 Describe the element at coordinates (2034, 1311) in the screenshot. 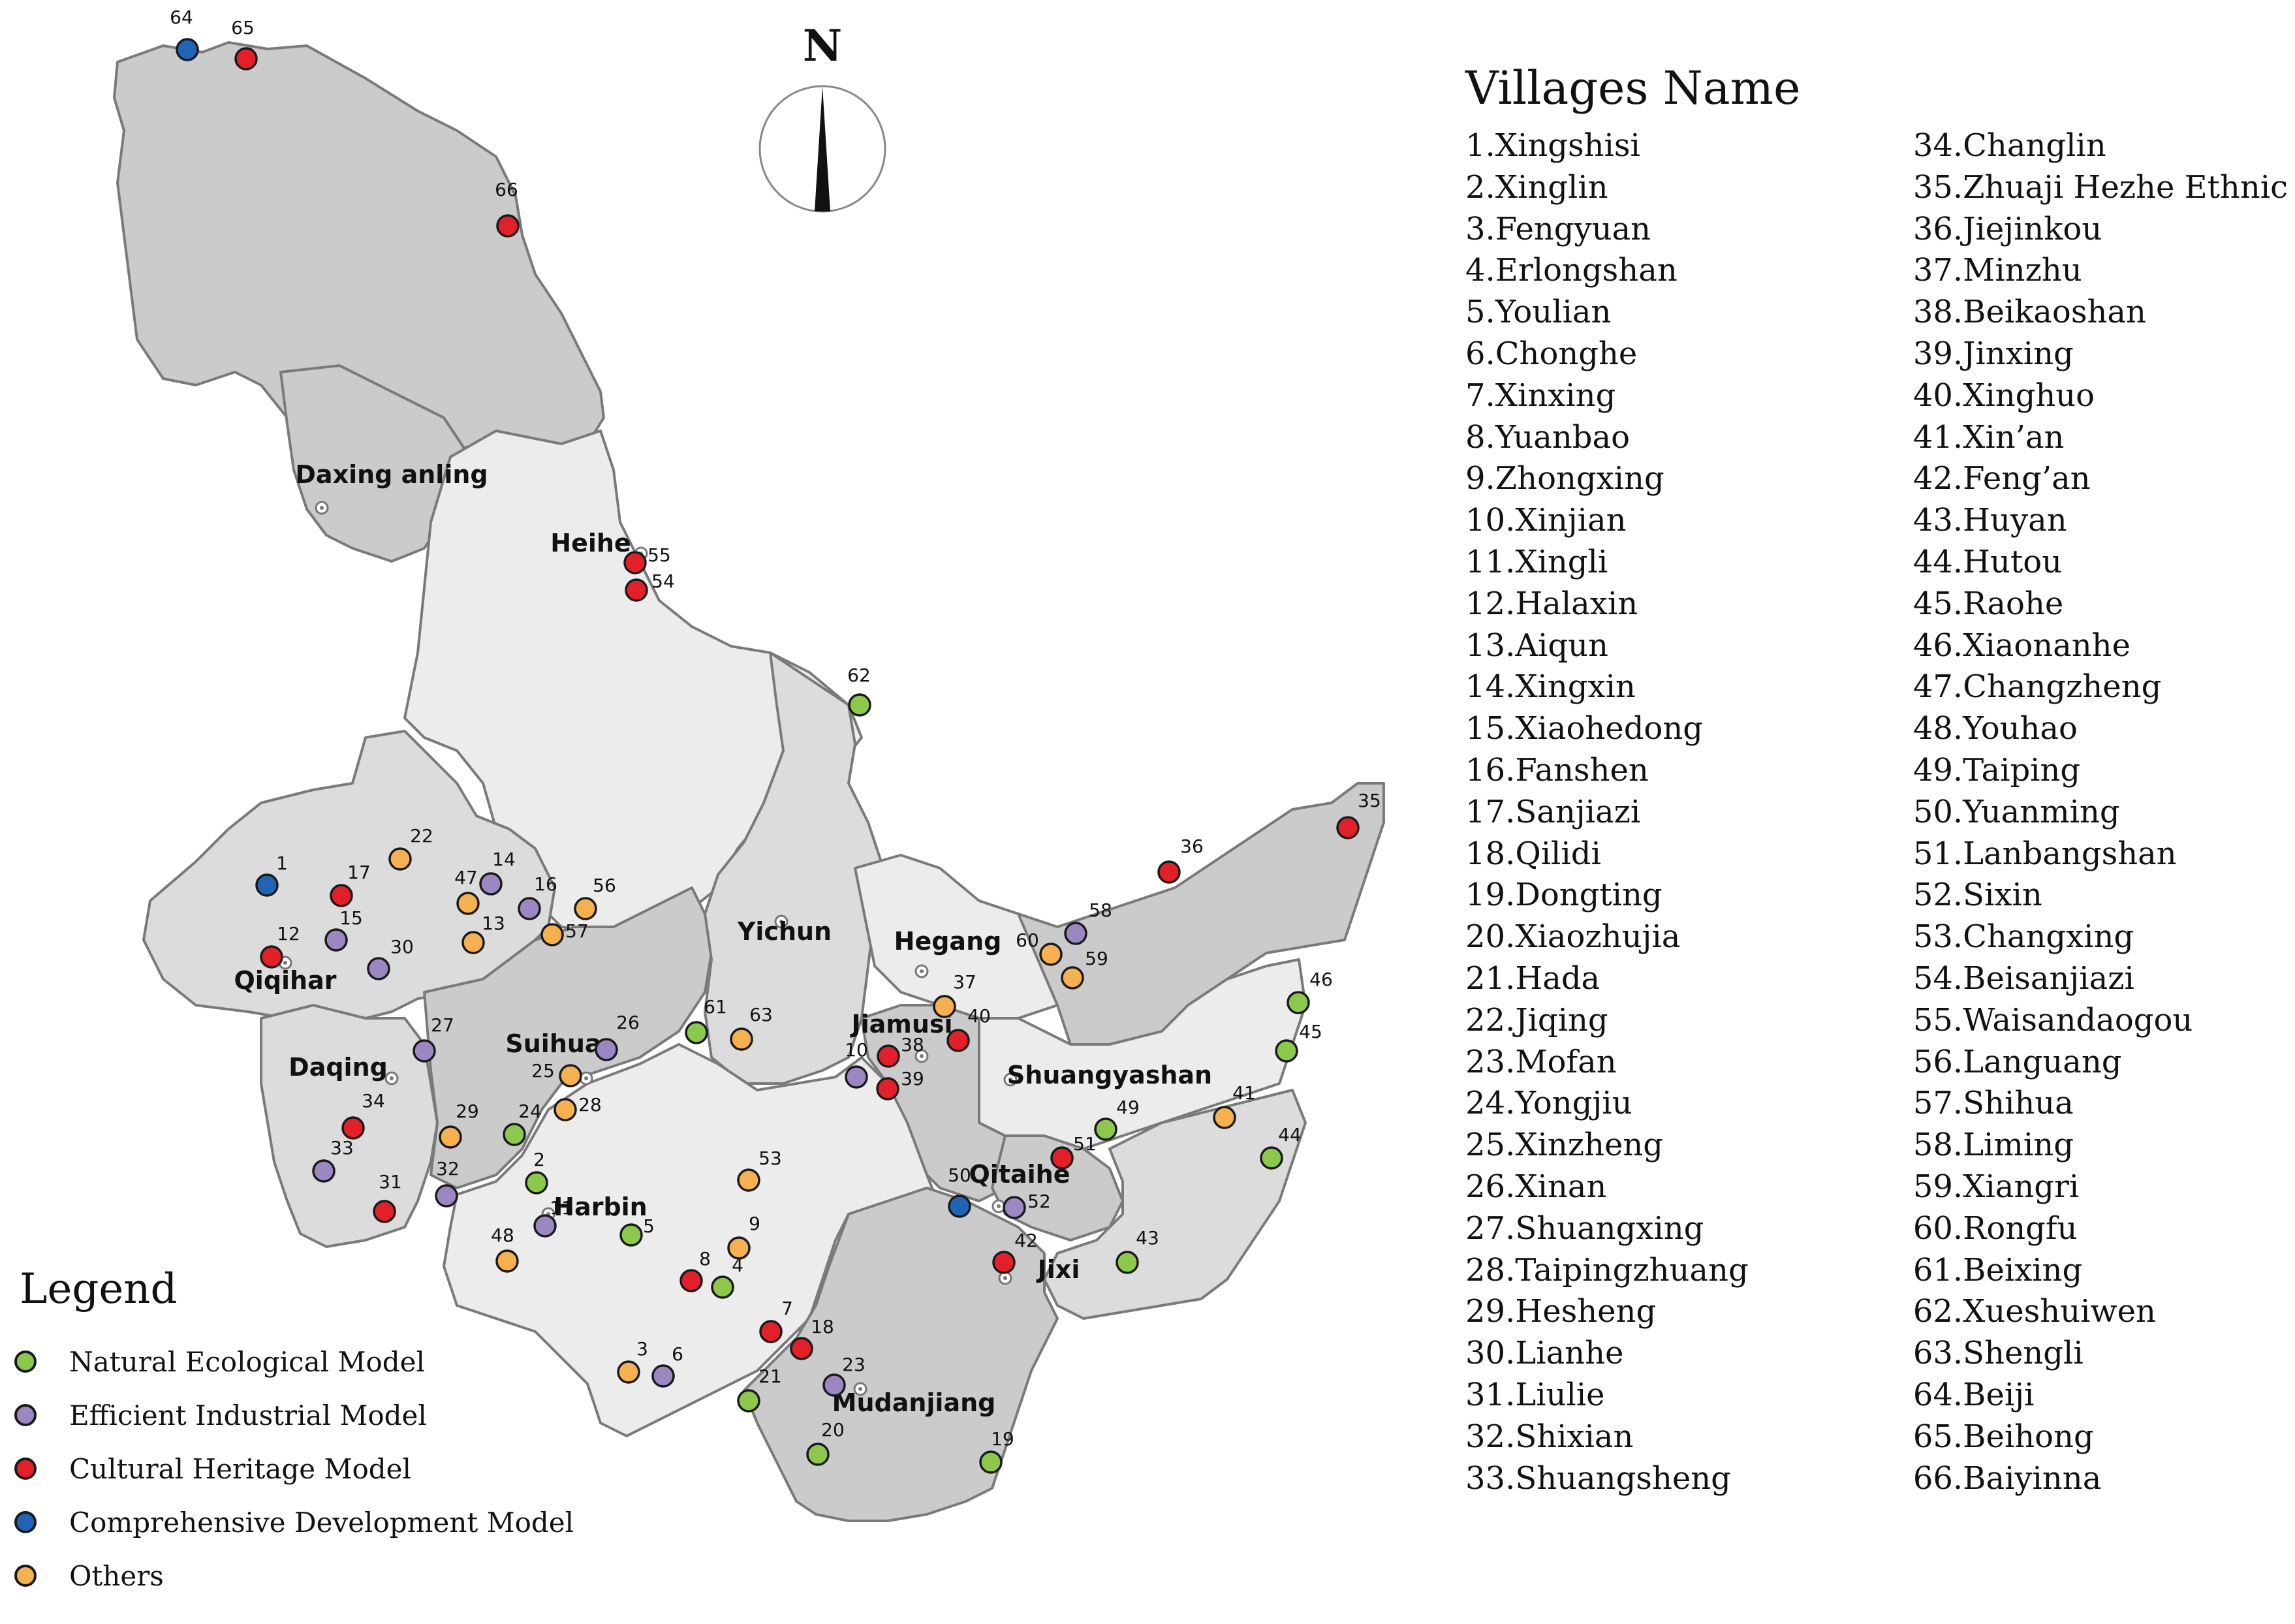

I see `village-list-item: 62.Xueshuiwen` at that location.